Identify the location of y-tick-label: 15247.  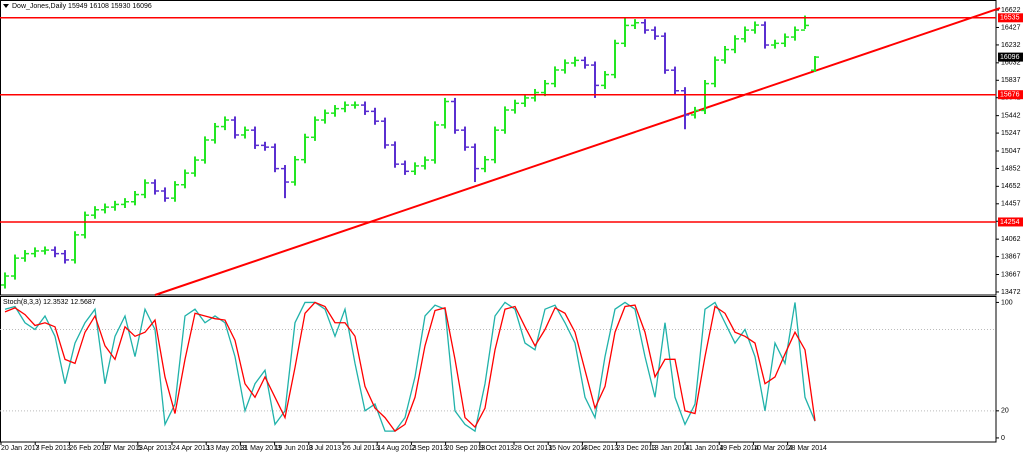
(1011, 133).